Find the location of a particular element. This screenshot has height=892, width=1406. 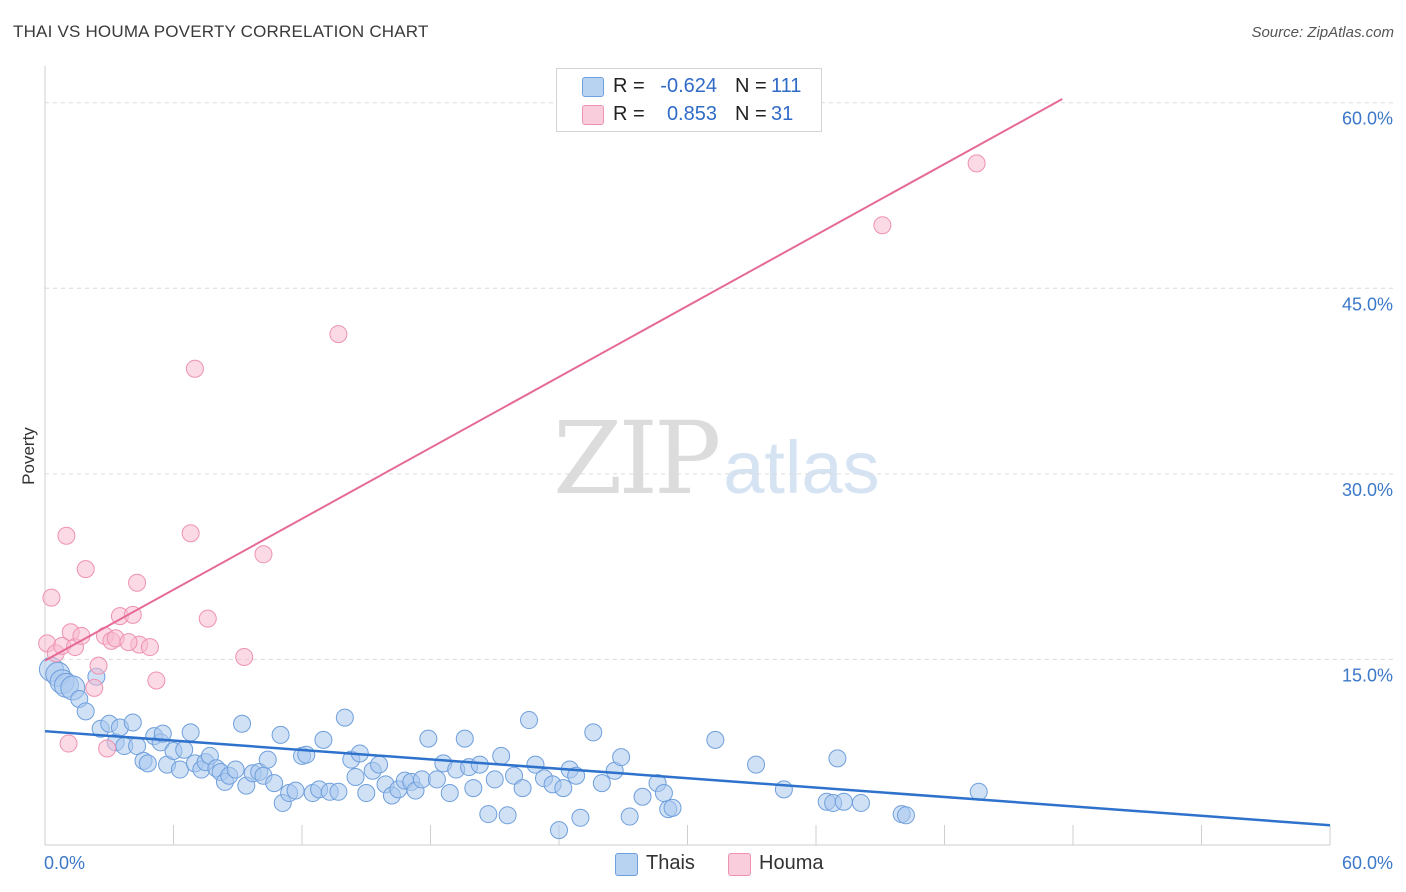

houma-r-label: R = is located at coordinates (629, 114).